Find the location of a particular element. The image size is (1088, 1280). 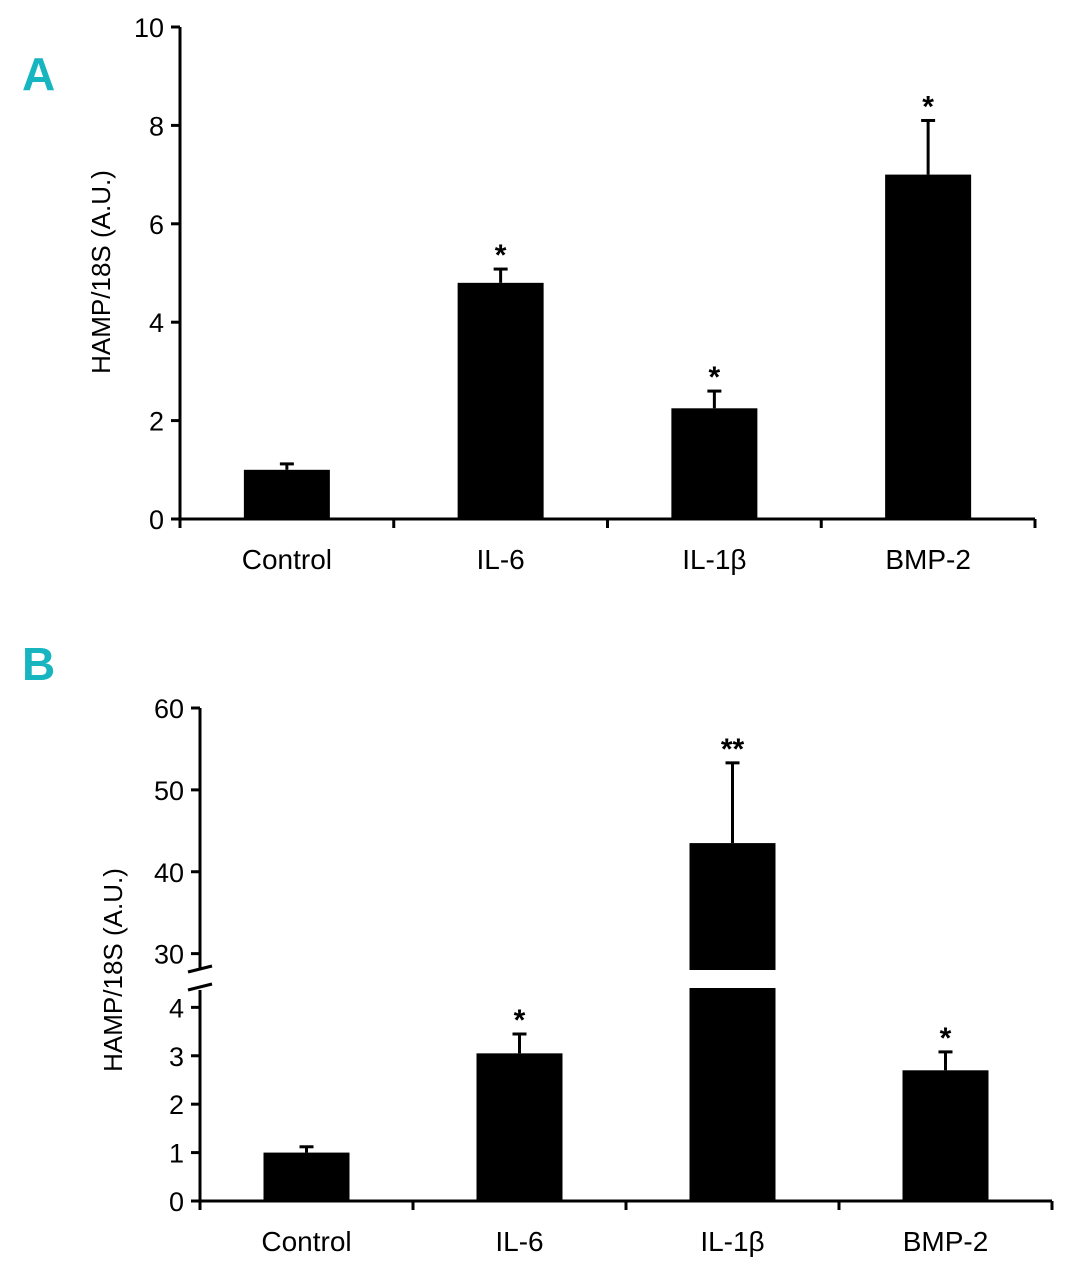

panel-b-y-tick-label: 60 is located at coordinates (169, 709).